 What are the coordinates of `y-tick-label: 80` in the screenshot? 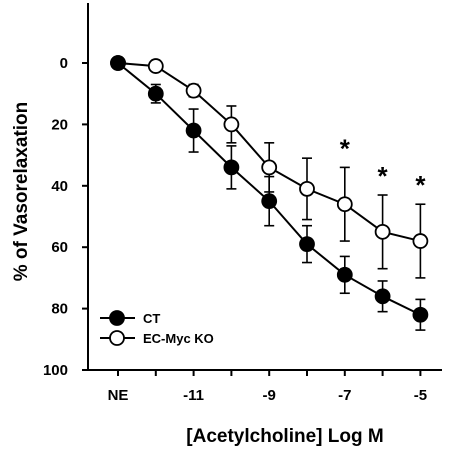 It's located at (59, 309).